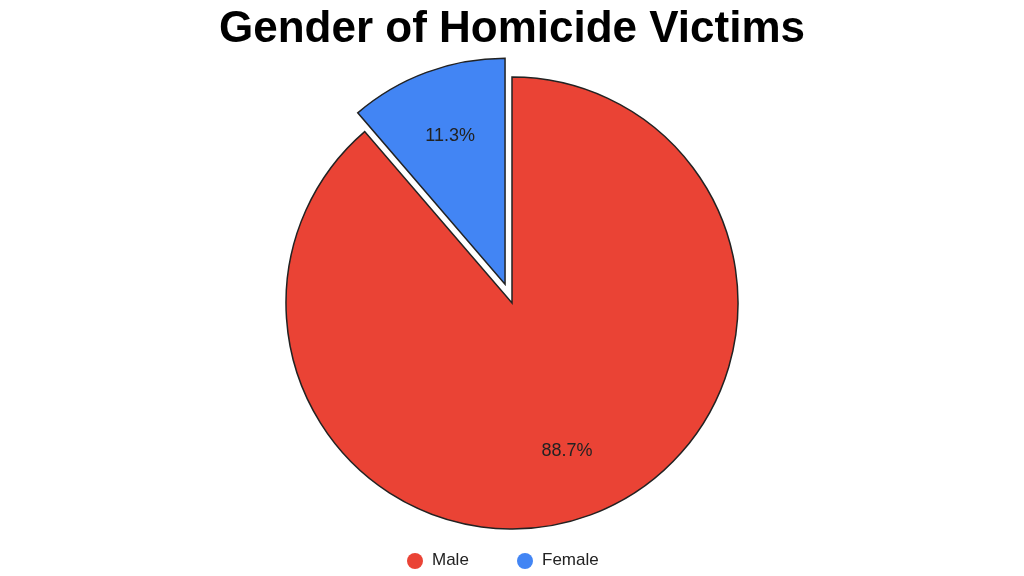 This screenshot has width=1024, height=576. What do you see at coordinates (450, 134) in the screenshot?
I see `data-label: 11.3%` at bounding box center [450, 134].